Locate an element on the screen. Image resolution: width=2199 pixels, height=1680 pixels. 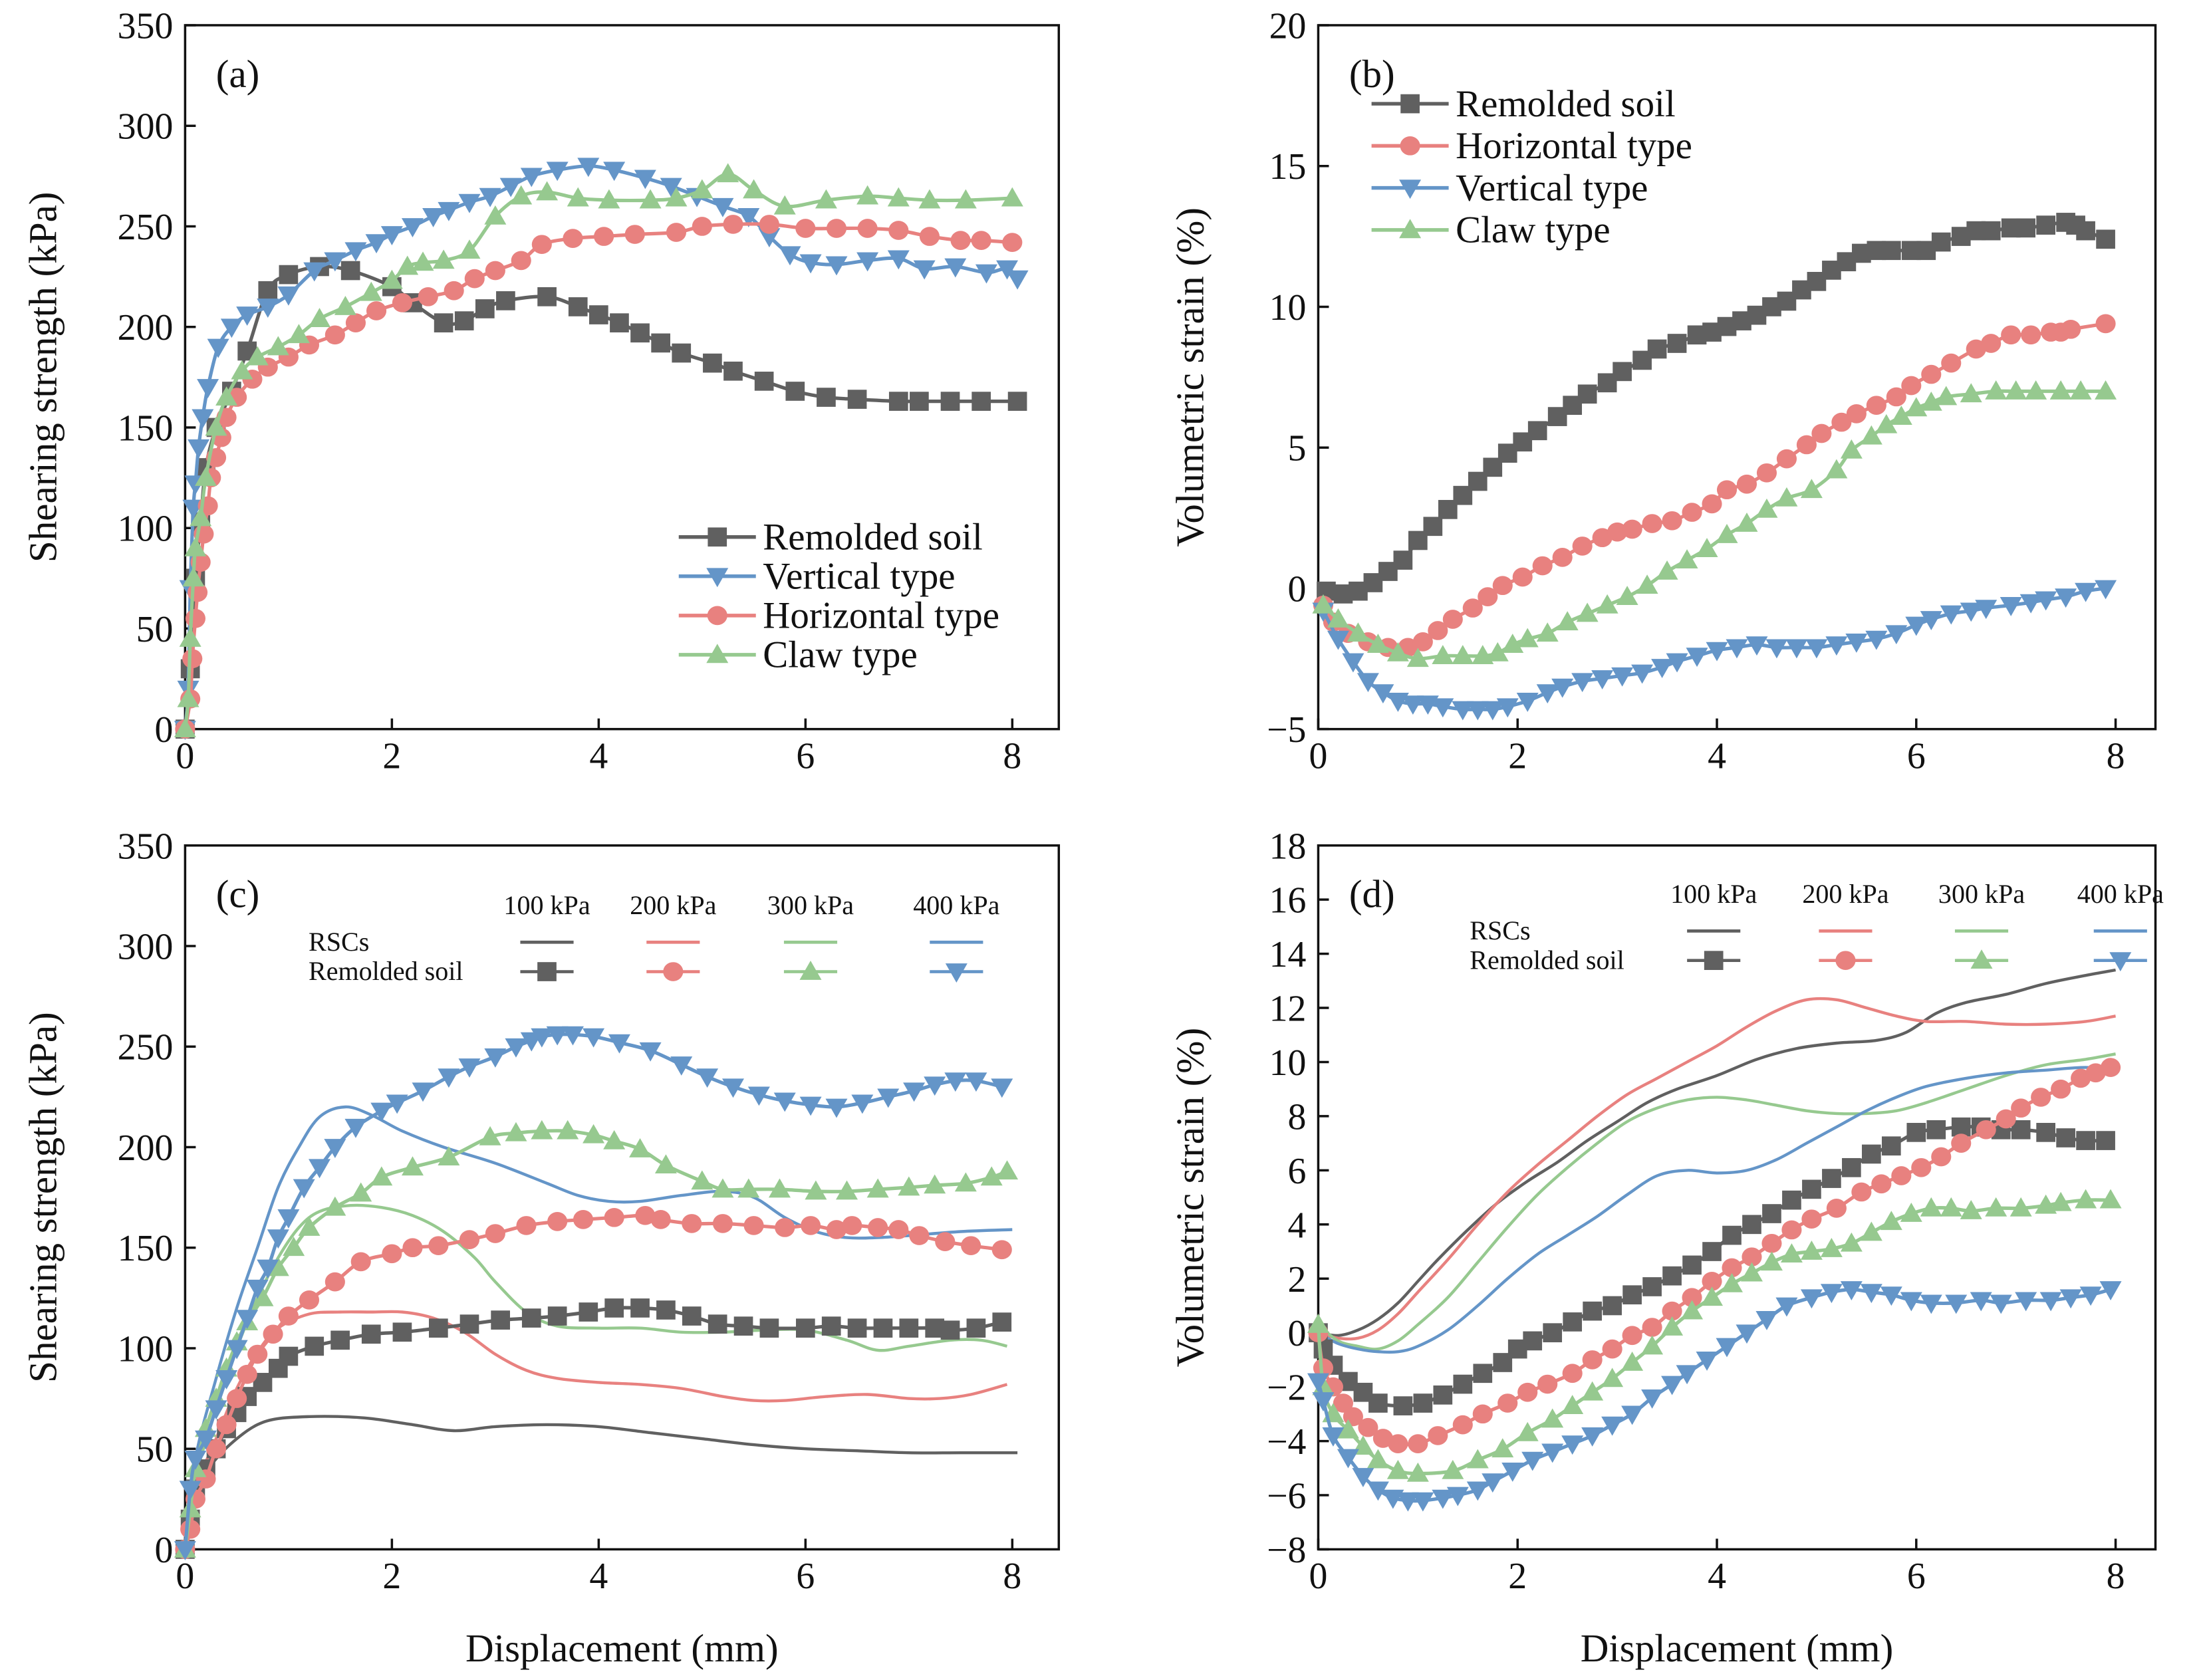
legend-entry: Remolded soil is located at coordinates (831, 537).